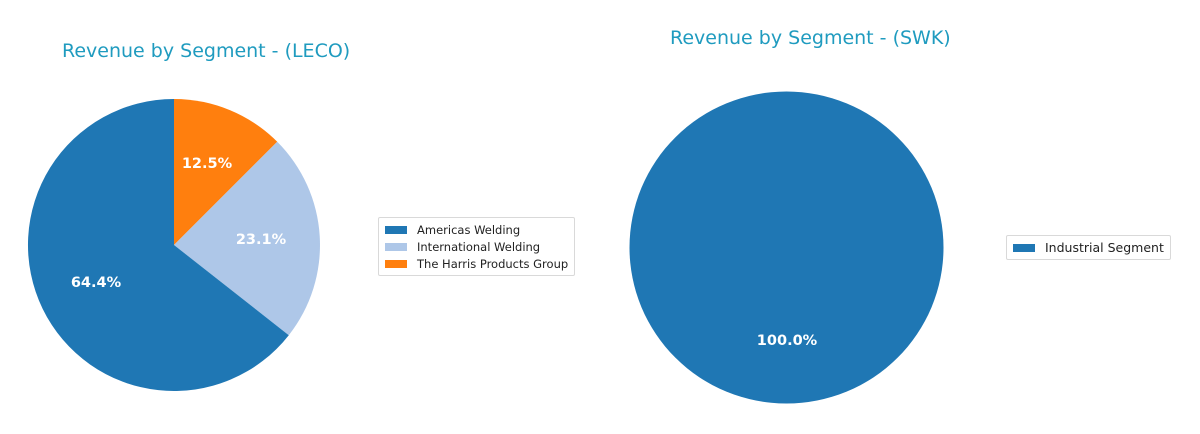  I want to click on legend-item-americas-welding: Americas Welding, so click(476, 229).